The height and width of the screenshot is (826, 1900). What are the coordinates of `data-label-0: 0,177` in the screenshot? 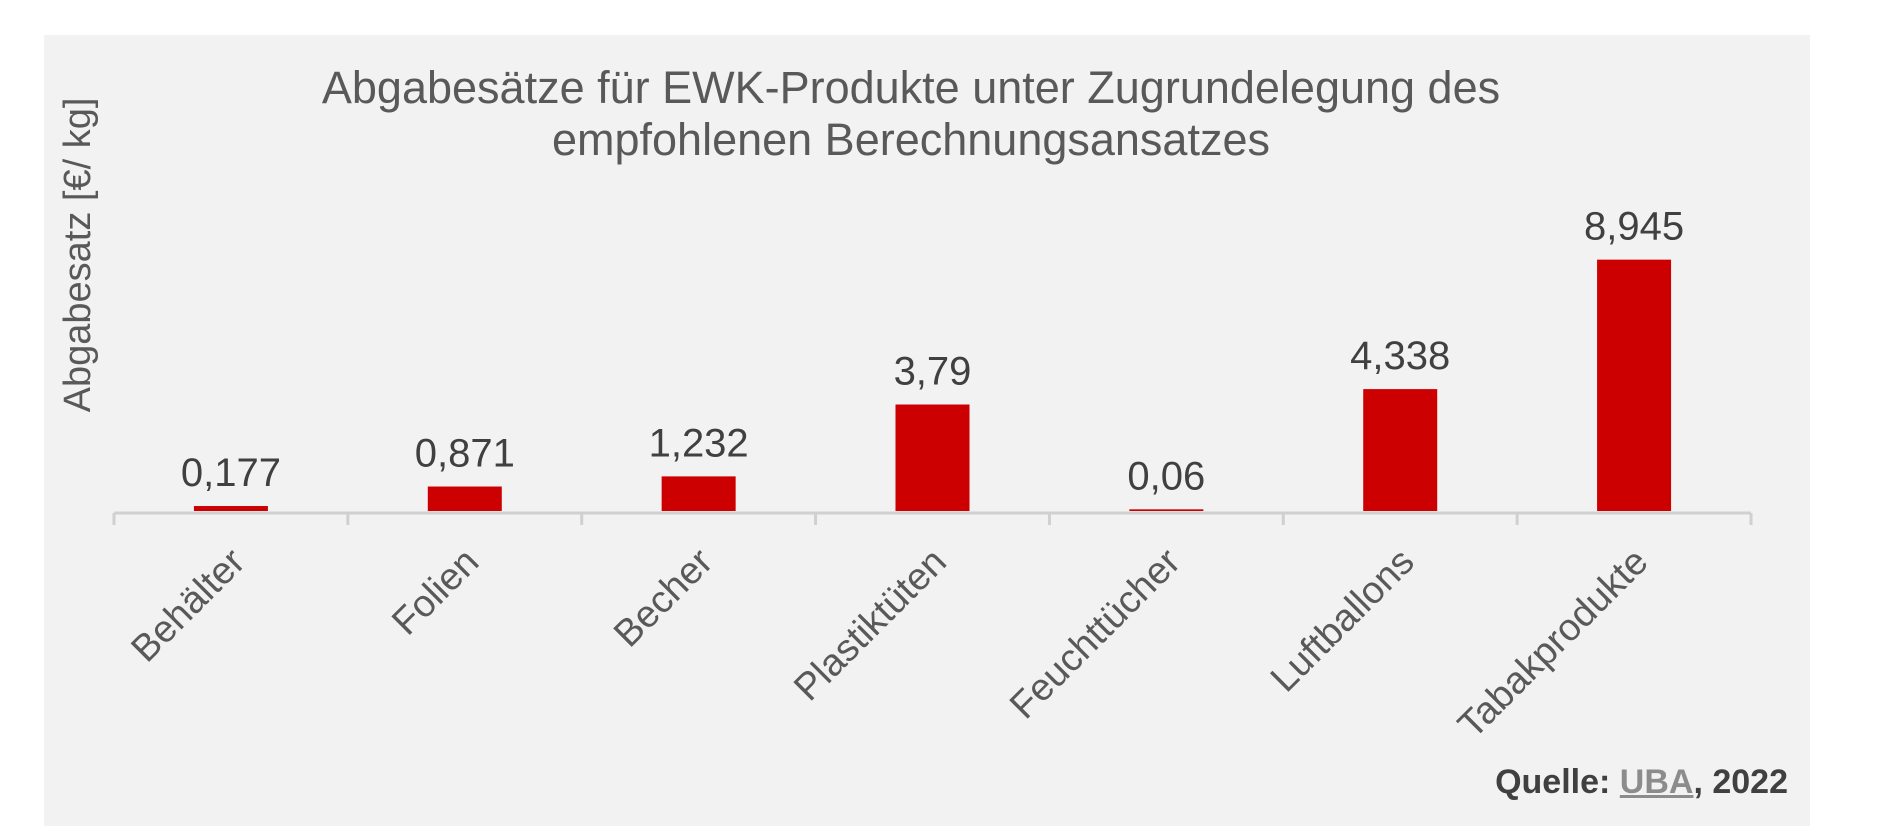 It's located at (231, 473).